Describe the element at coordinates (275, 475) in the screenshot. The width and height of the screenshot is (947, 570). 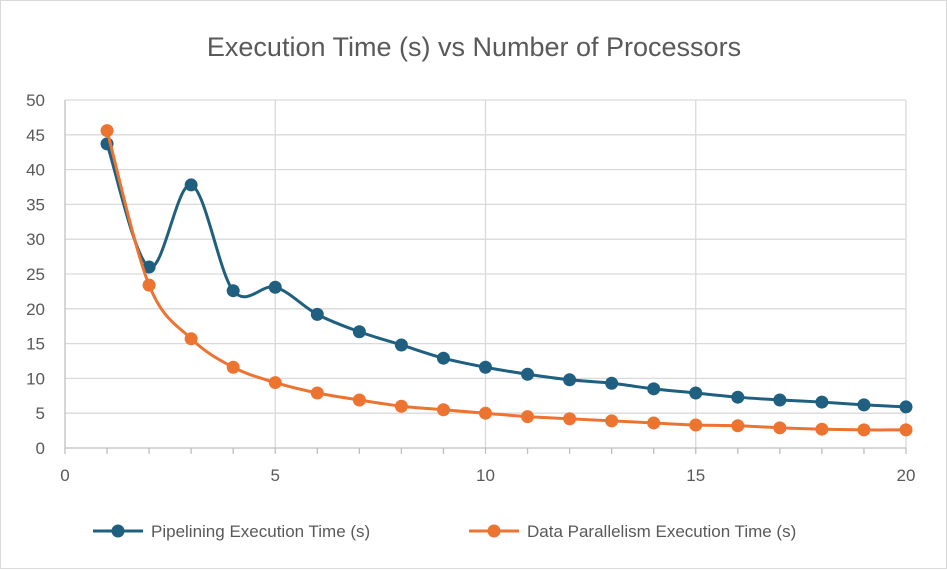
I see `x-tick-label: 5` at that location.